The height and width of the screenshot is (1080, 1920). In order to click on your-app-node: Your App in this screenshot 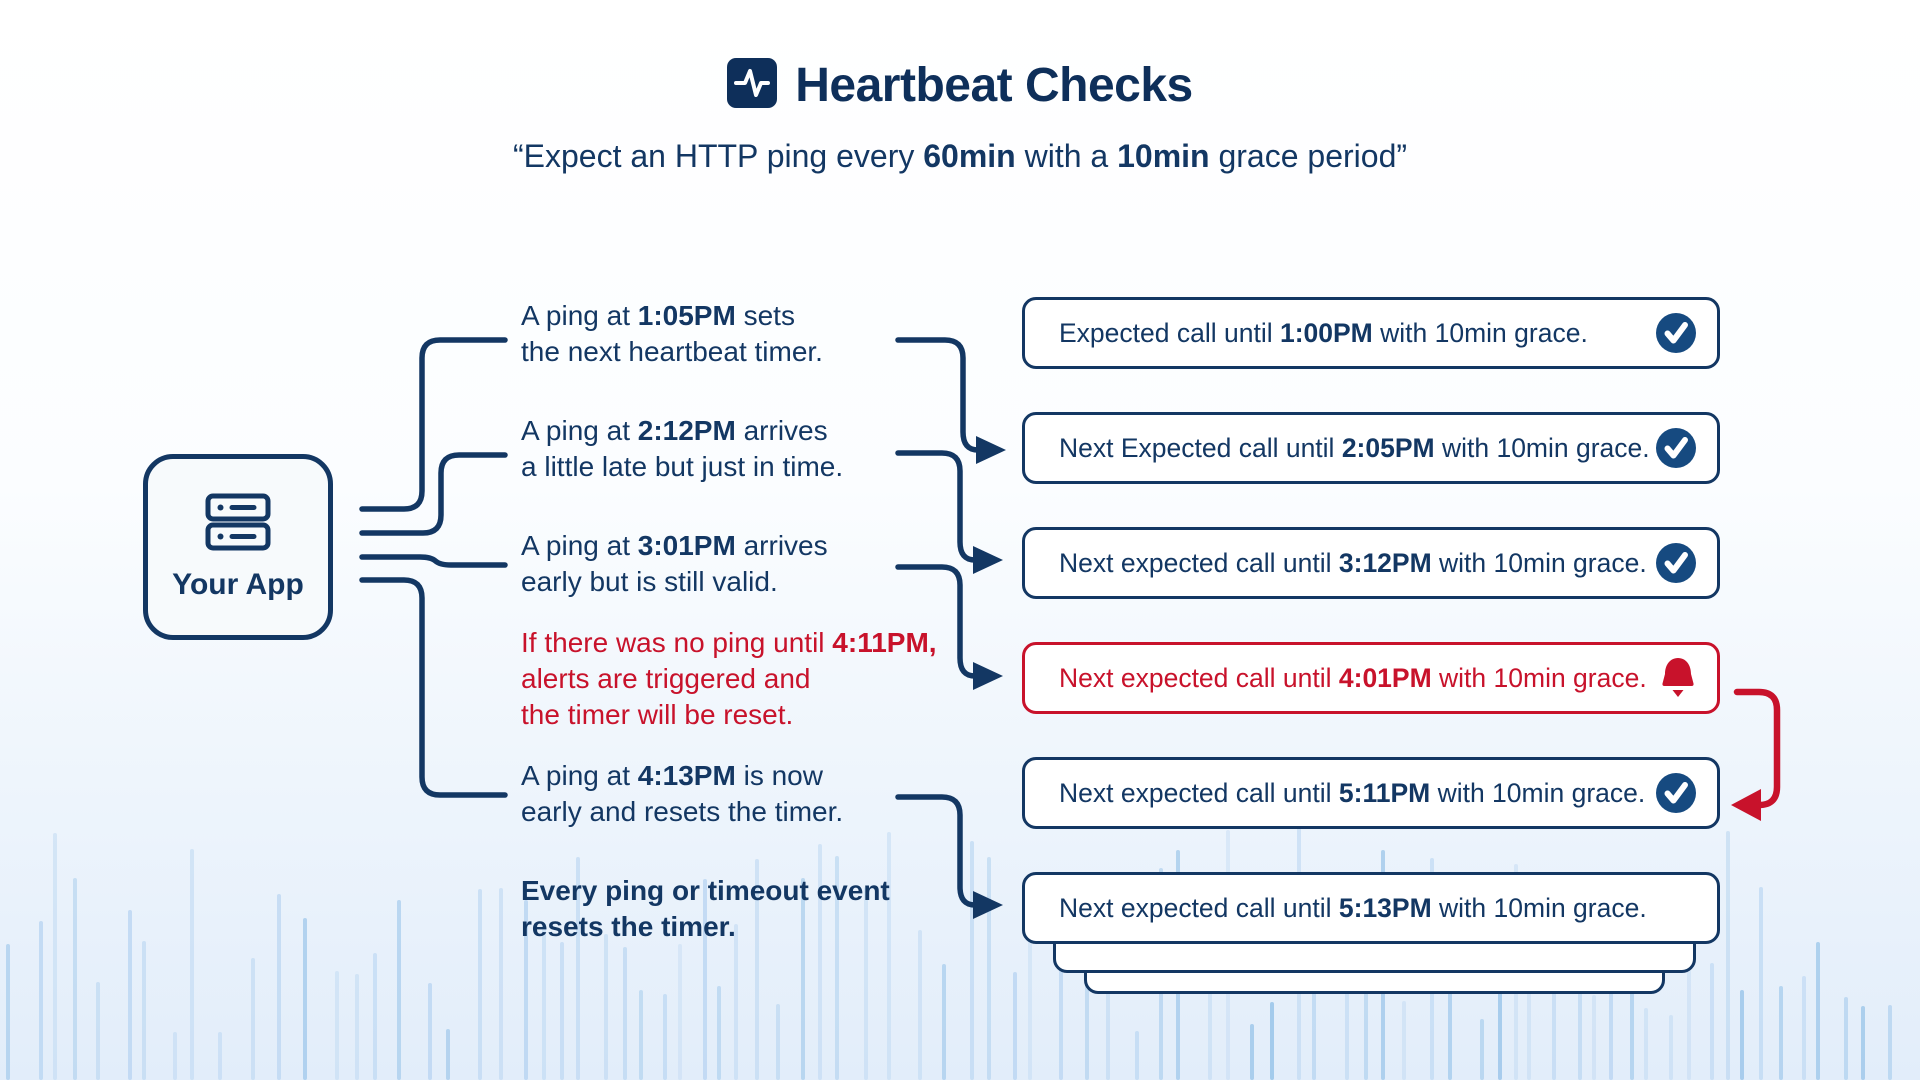, I will do `click(238, 547)`.